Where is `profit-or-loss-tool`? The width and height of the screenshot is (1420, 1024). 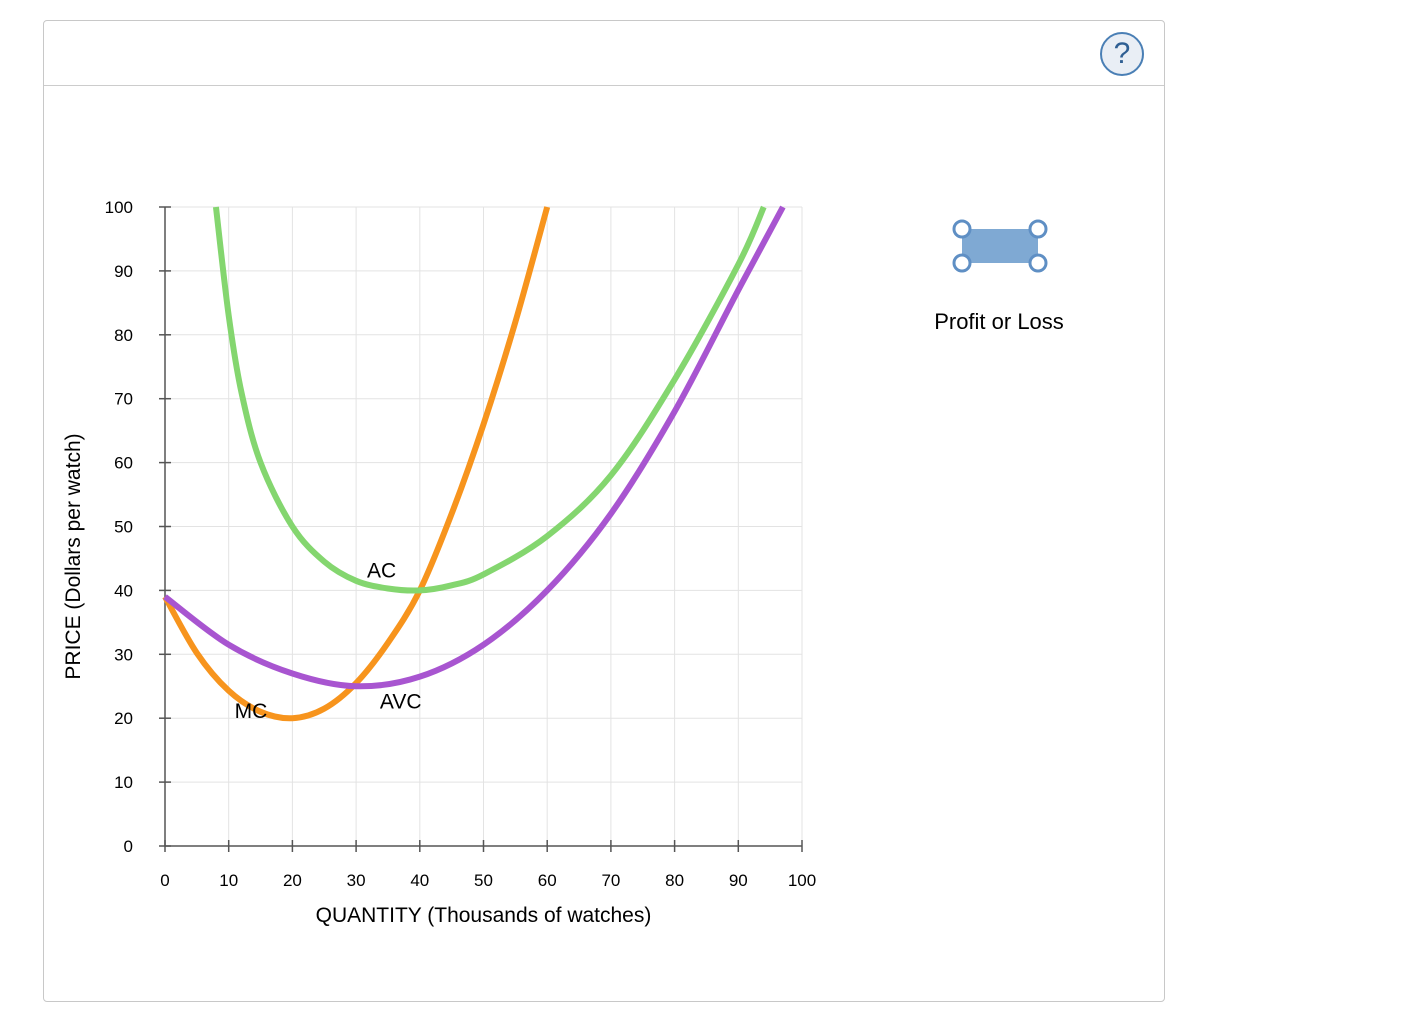
profit-or-loss-tool is located at coordinates (1000, 247).